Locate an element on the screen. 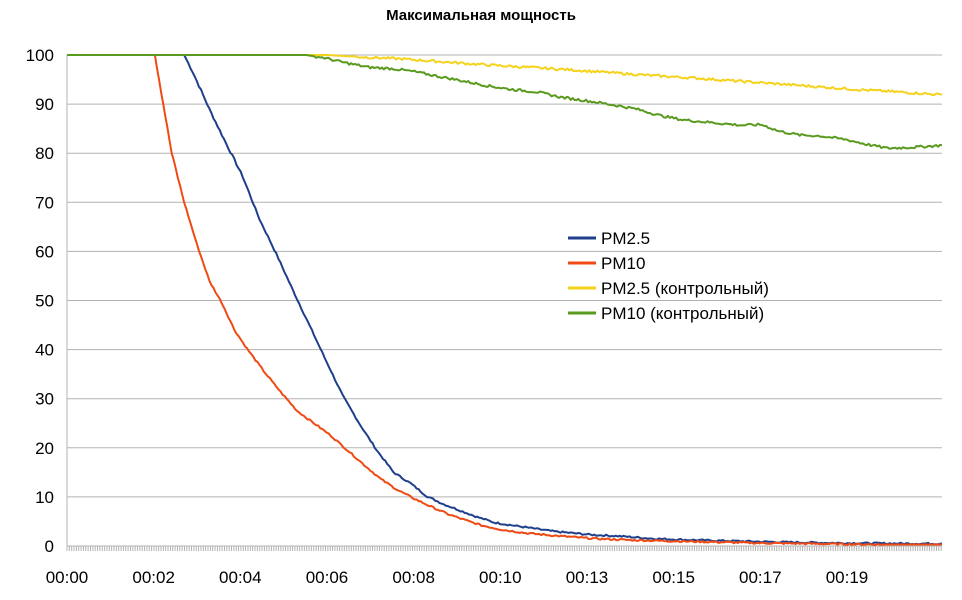 Image resolution: width=962 pixels, height=600 pixels. legend-label-pm2-5-control: PM2.5 (контрольный) is located at coordinates (685, 288).